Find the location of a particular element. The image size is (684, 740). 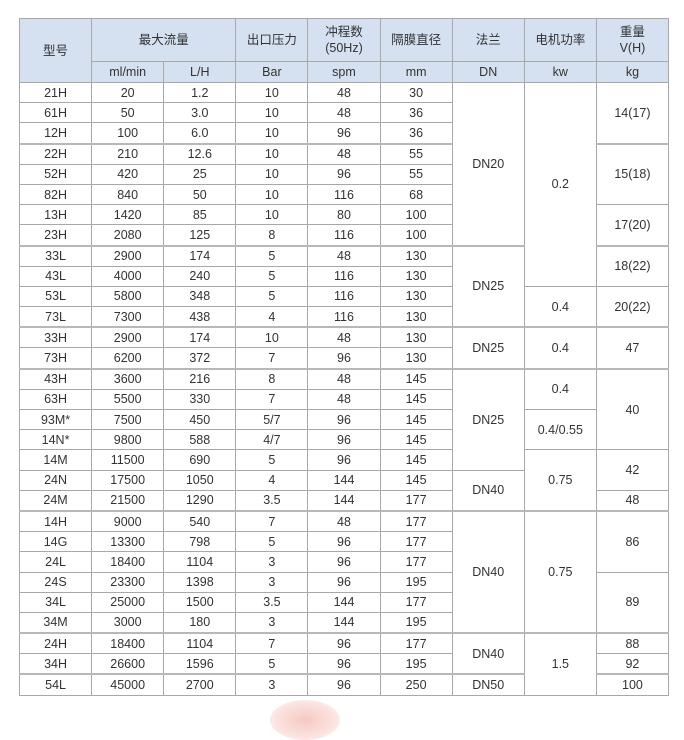

cell-flow-l-h: 85 is located at coordinates (200, 215).